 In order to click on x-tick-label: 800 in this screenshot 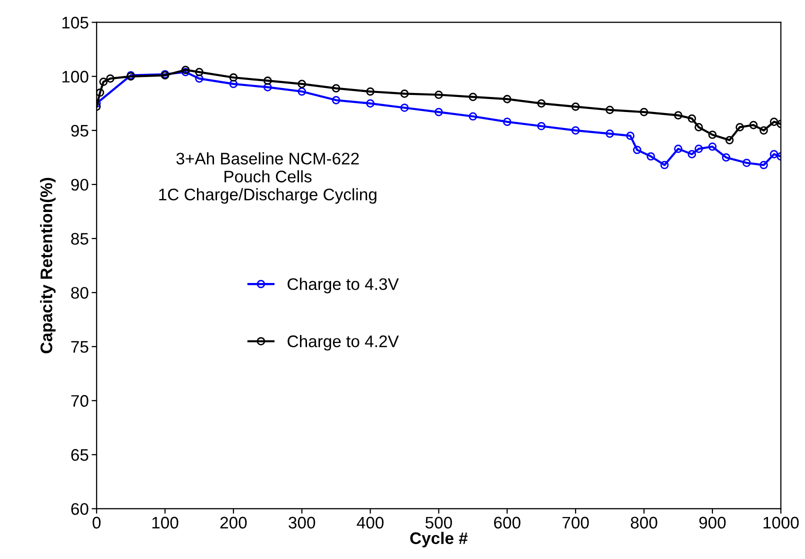, I will do `click(644, 522)`.